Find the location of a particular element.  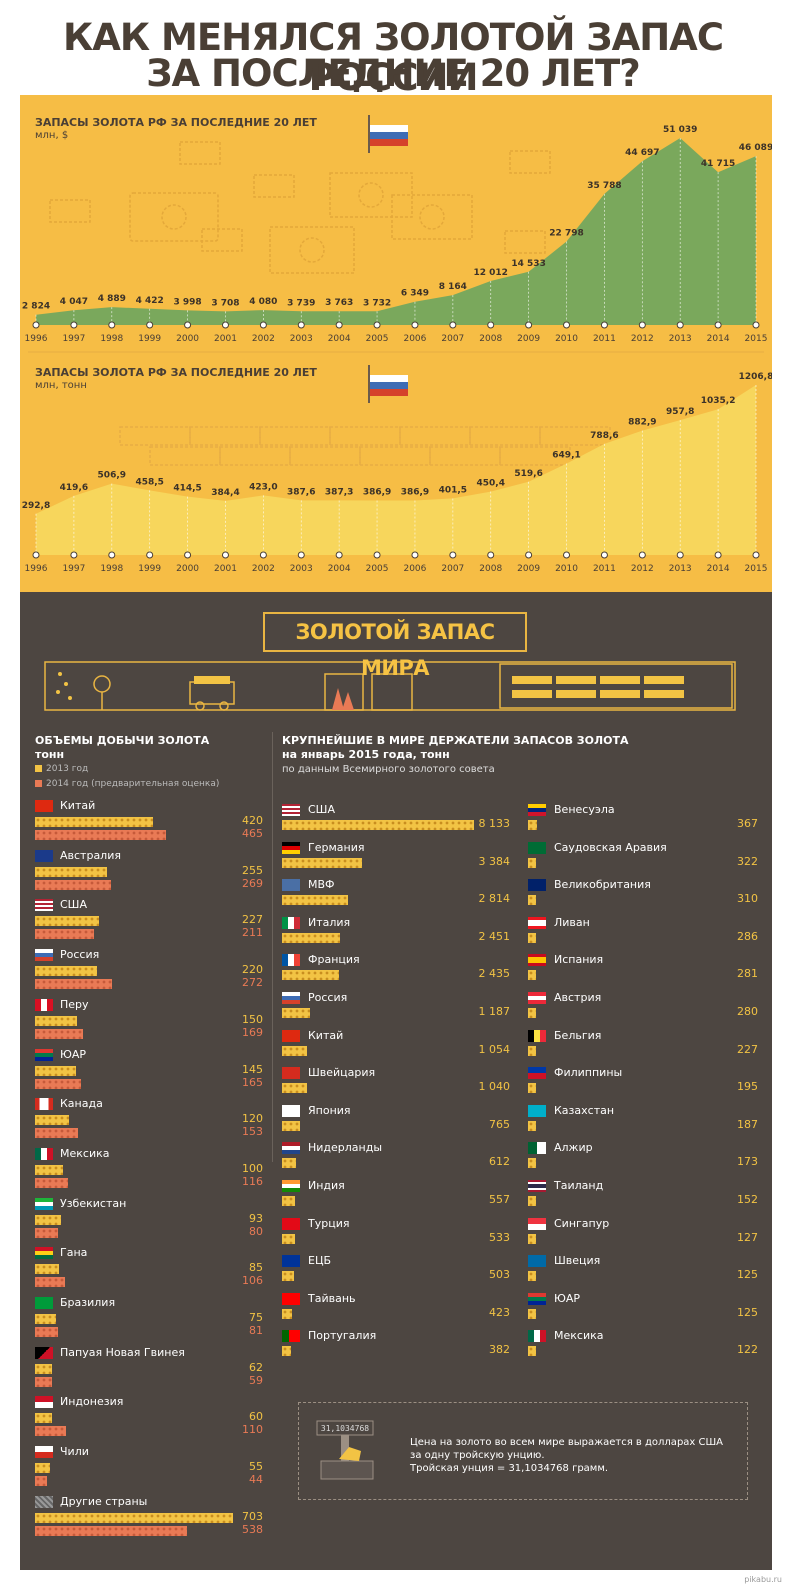

value-2013: 62 is located at coordinates (256, 1367).